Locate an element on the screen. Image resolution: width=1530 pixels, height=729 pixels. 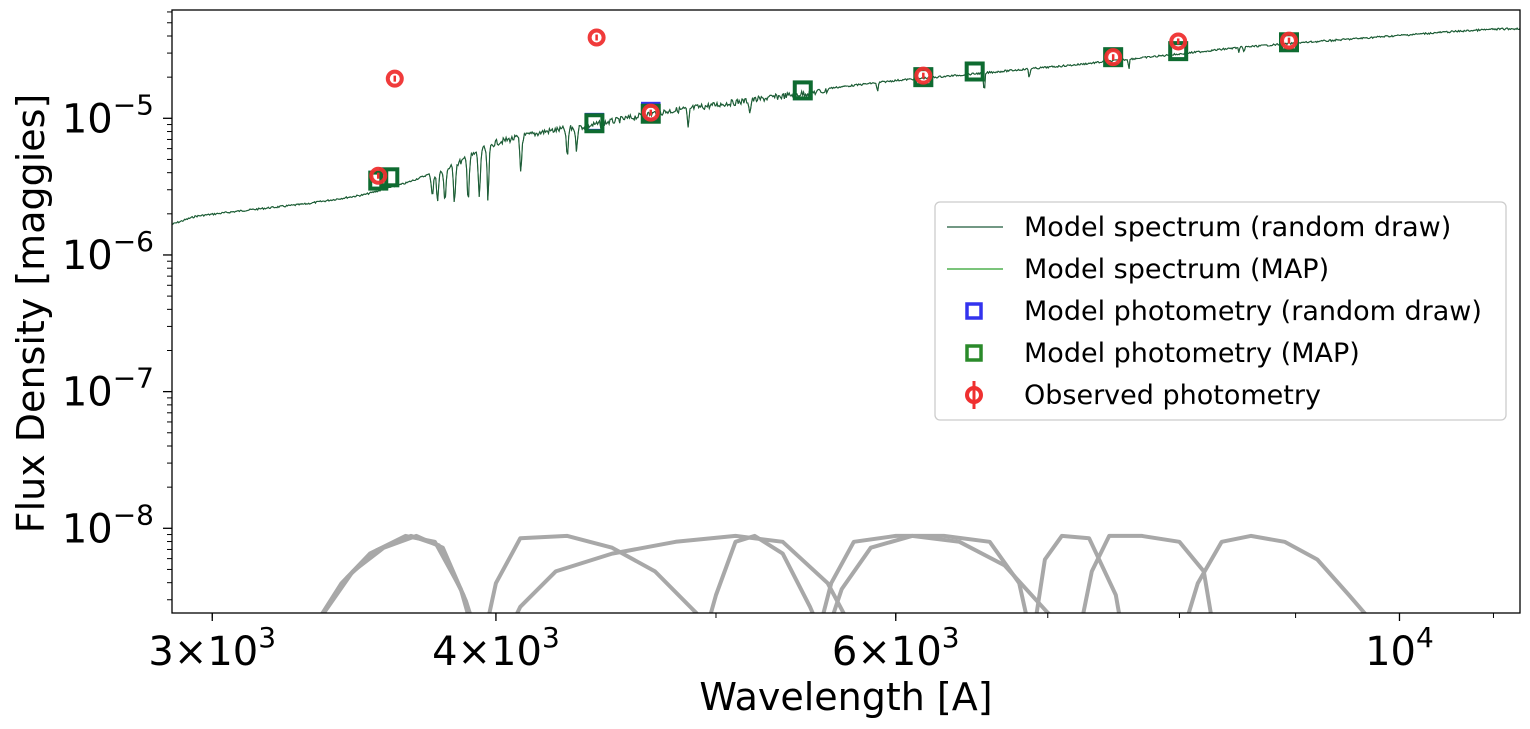
legend-item-5: Observed photometry is located at coordinates (1143, 395).